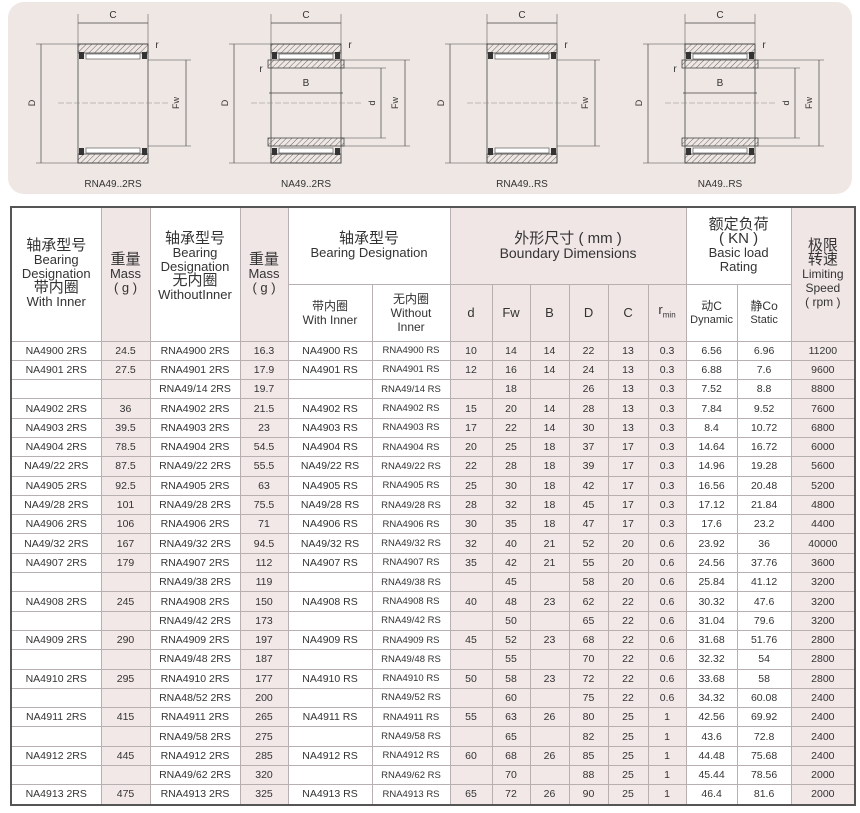  Describe the element at coordinates (720, 83) in the screenshot. I see `label-b: B` at that location.